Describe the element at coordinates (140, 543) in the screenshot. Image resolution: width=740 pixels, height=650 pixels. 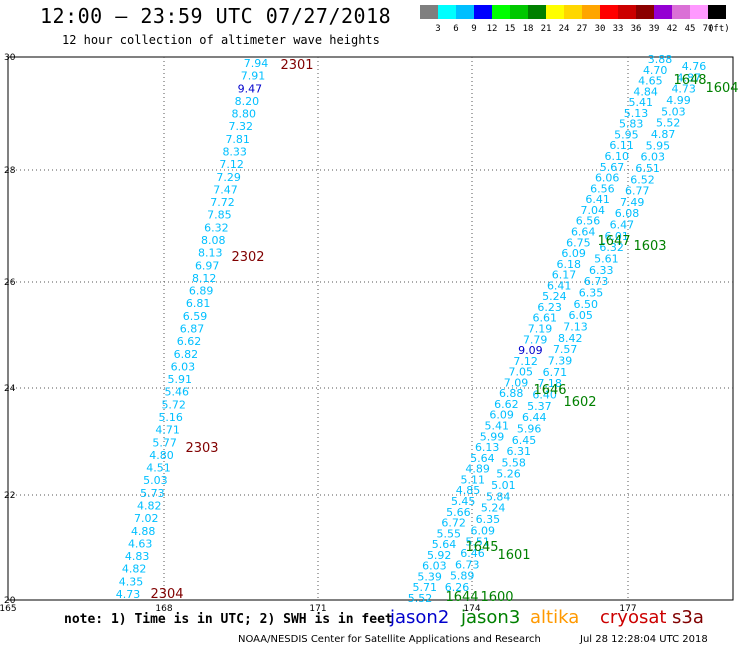
I see `wave-height-label: 4.63` at that location.